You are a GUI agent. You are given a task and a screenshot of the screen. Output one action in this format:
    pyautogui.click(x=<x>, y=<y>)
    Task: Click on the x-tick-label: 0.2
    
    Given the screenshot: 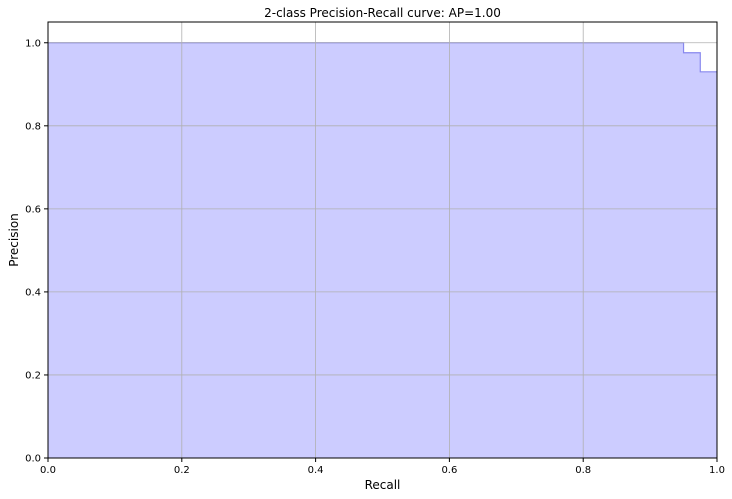 What is the action you would take?
    pyautogui.click(x=182, y=470)
    